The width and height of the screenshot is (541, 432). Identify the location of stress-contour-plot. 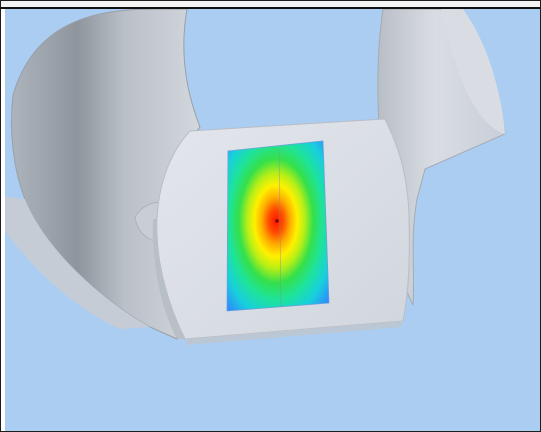
(278, 226).